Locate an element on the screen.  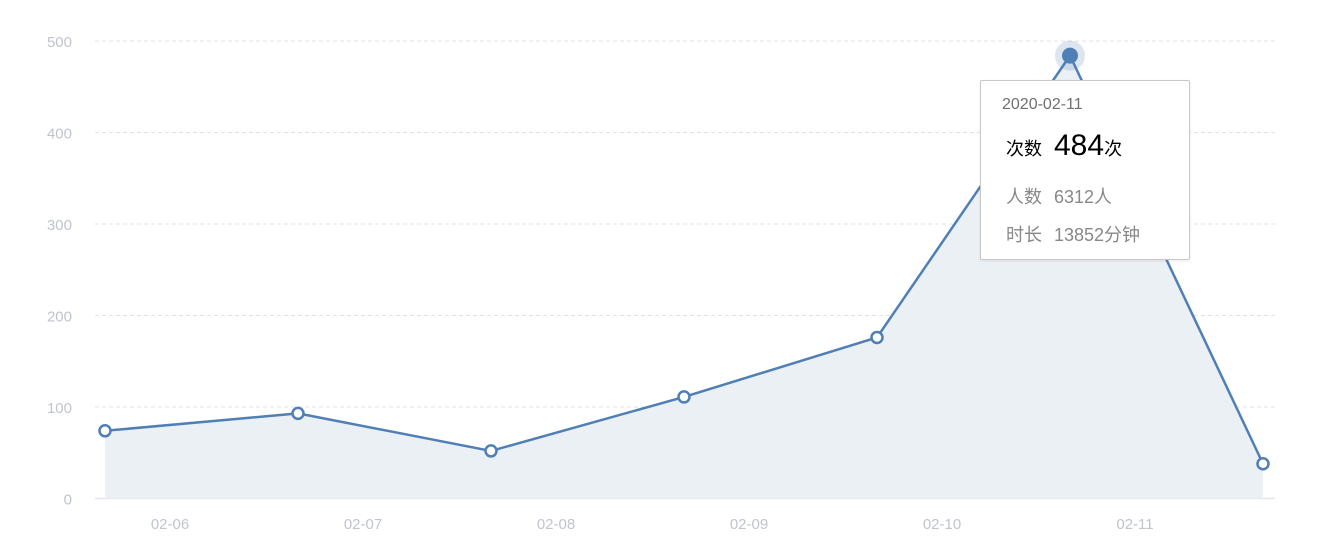
x-tick-label: 02-07 is located at coordinates (363, 524).